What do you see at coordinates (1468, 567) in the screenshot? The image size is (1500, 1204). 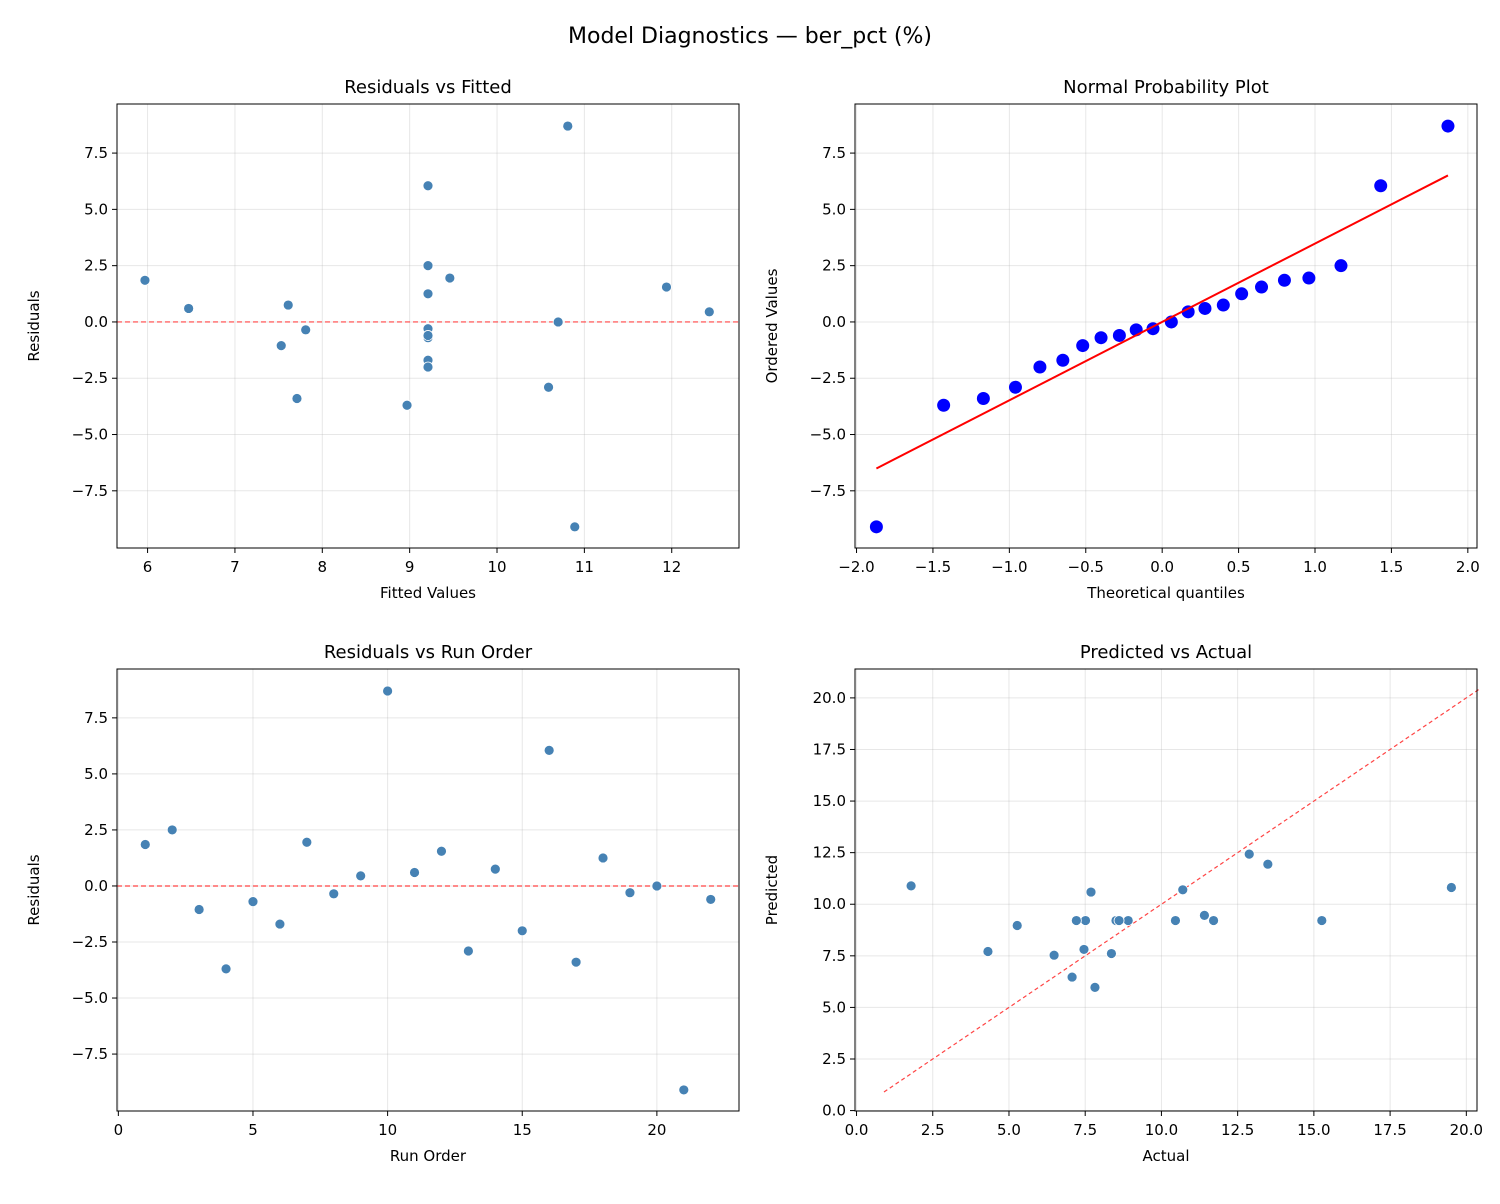 I see `x-tick-label: 2.0` at bounding box center [1468, 567].